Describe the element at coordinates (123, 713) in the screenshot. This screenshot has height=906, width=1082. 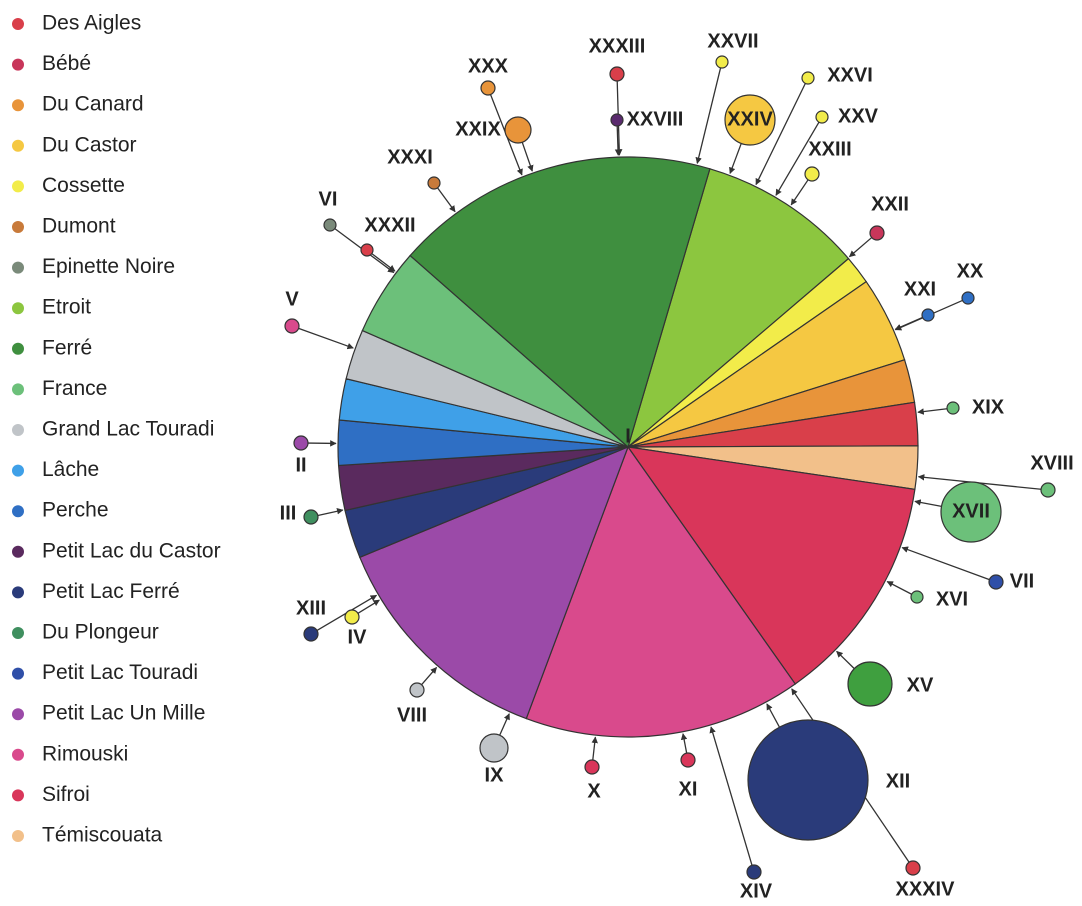
I see `legend-label: Petit Lac Un Mille` at that location.